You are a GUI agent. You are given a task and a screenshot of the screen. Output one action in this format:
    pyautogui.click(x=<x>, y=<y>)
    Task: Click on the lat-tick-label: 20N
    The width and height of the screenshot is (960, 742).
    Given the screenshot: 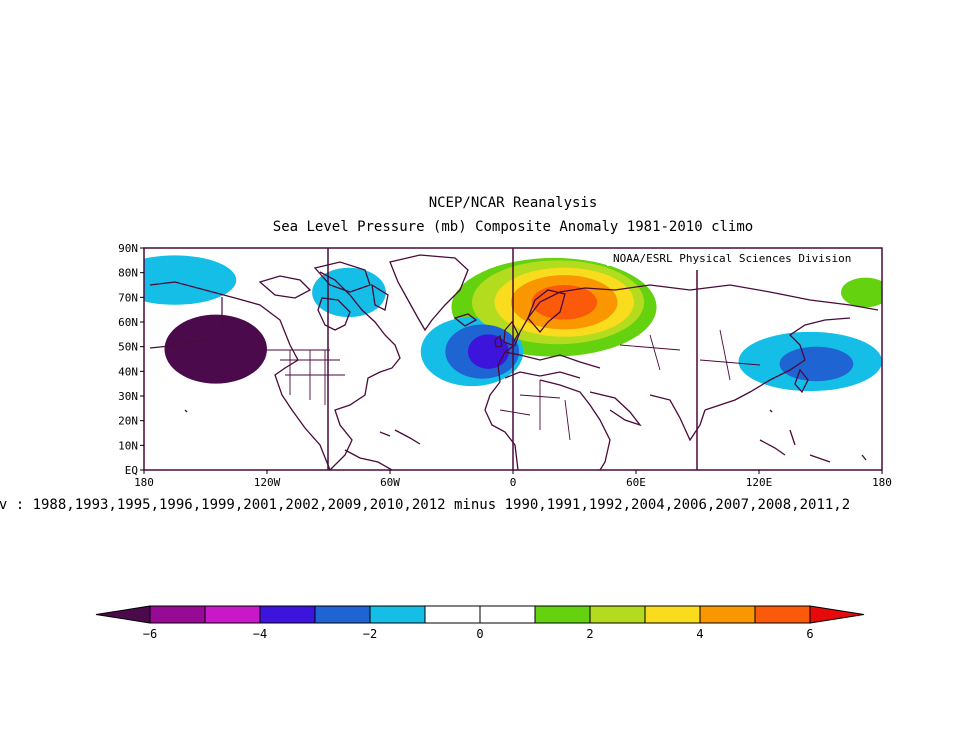 What is the action you would take?
    pyautogui.click(x=128, y=421)
    